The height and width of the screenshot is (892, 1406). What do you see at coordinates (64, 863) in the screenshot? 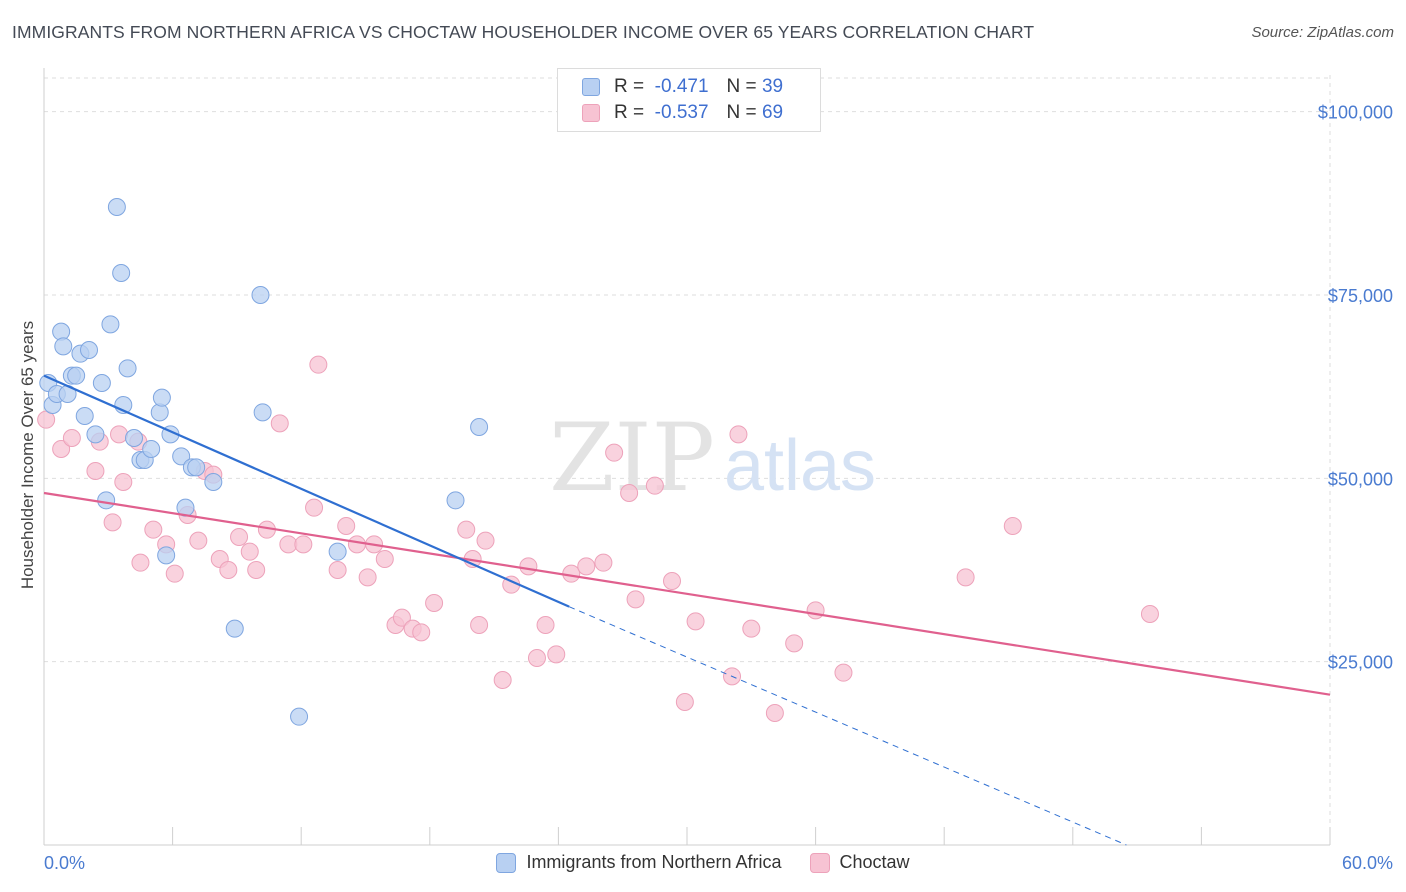
I see `x-tick-label-min: 0.0%` at bounding box center [64, 863].